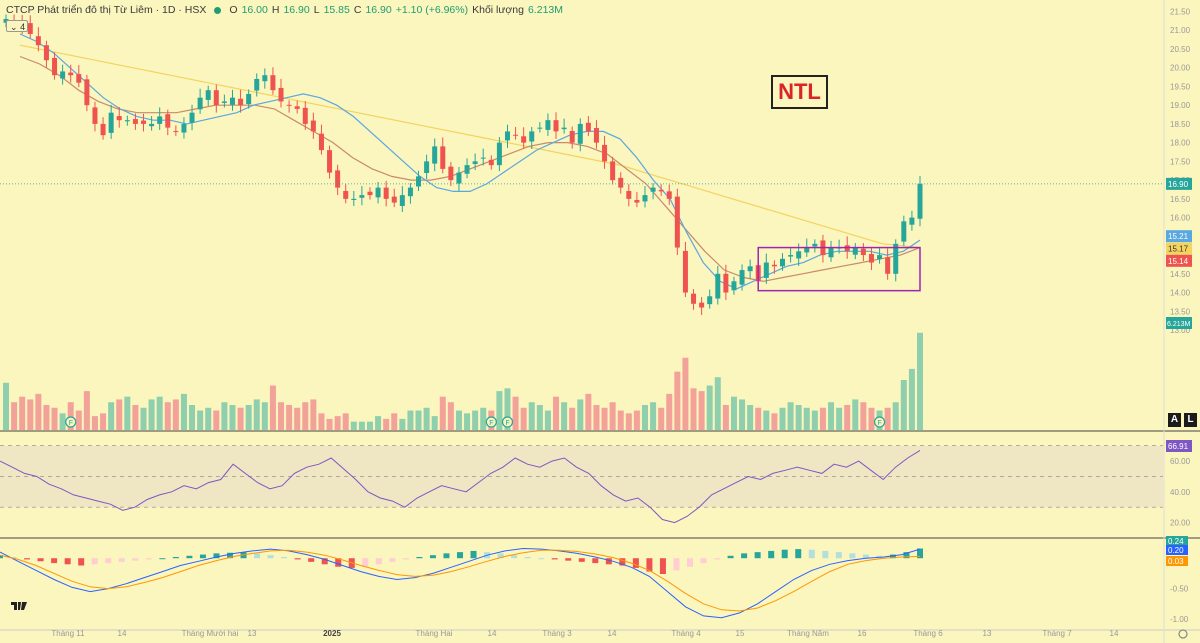  What do you see at coordinates (928, 633) in the screenshot?
I see `time-axis-tick: Tháng 6` at bounding box center [928, 633].